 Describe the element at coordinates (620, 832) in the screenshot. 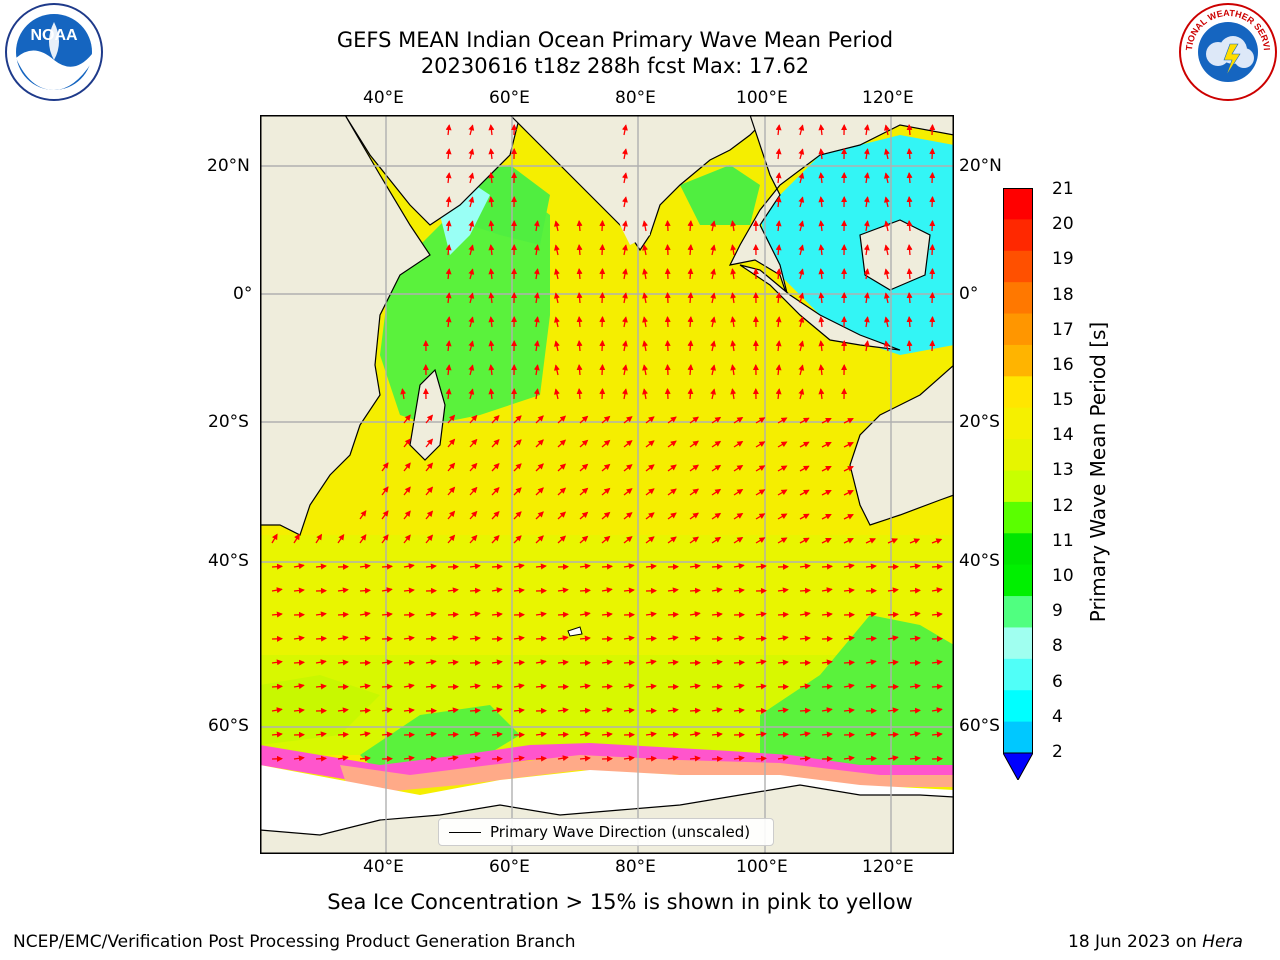

I see `legend-label: Primary Wave Direction (unscaled)` at that location.